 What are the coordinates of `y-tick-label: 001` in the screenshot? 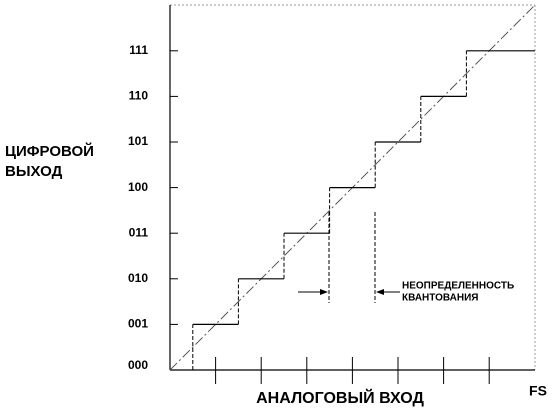 It's located at (138, 324).